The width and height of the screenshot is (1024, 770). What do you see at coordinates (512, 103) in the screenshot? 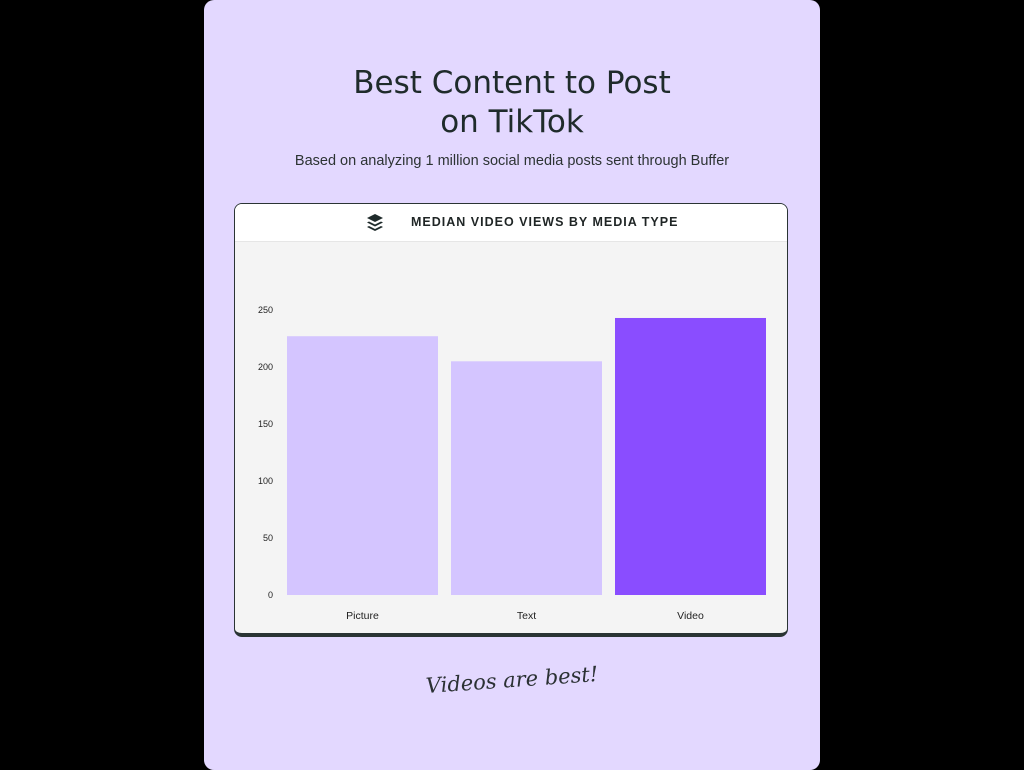
I see `page-title: Best Content to Post on TikTok` at bounding box center [512, 103].